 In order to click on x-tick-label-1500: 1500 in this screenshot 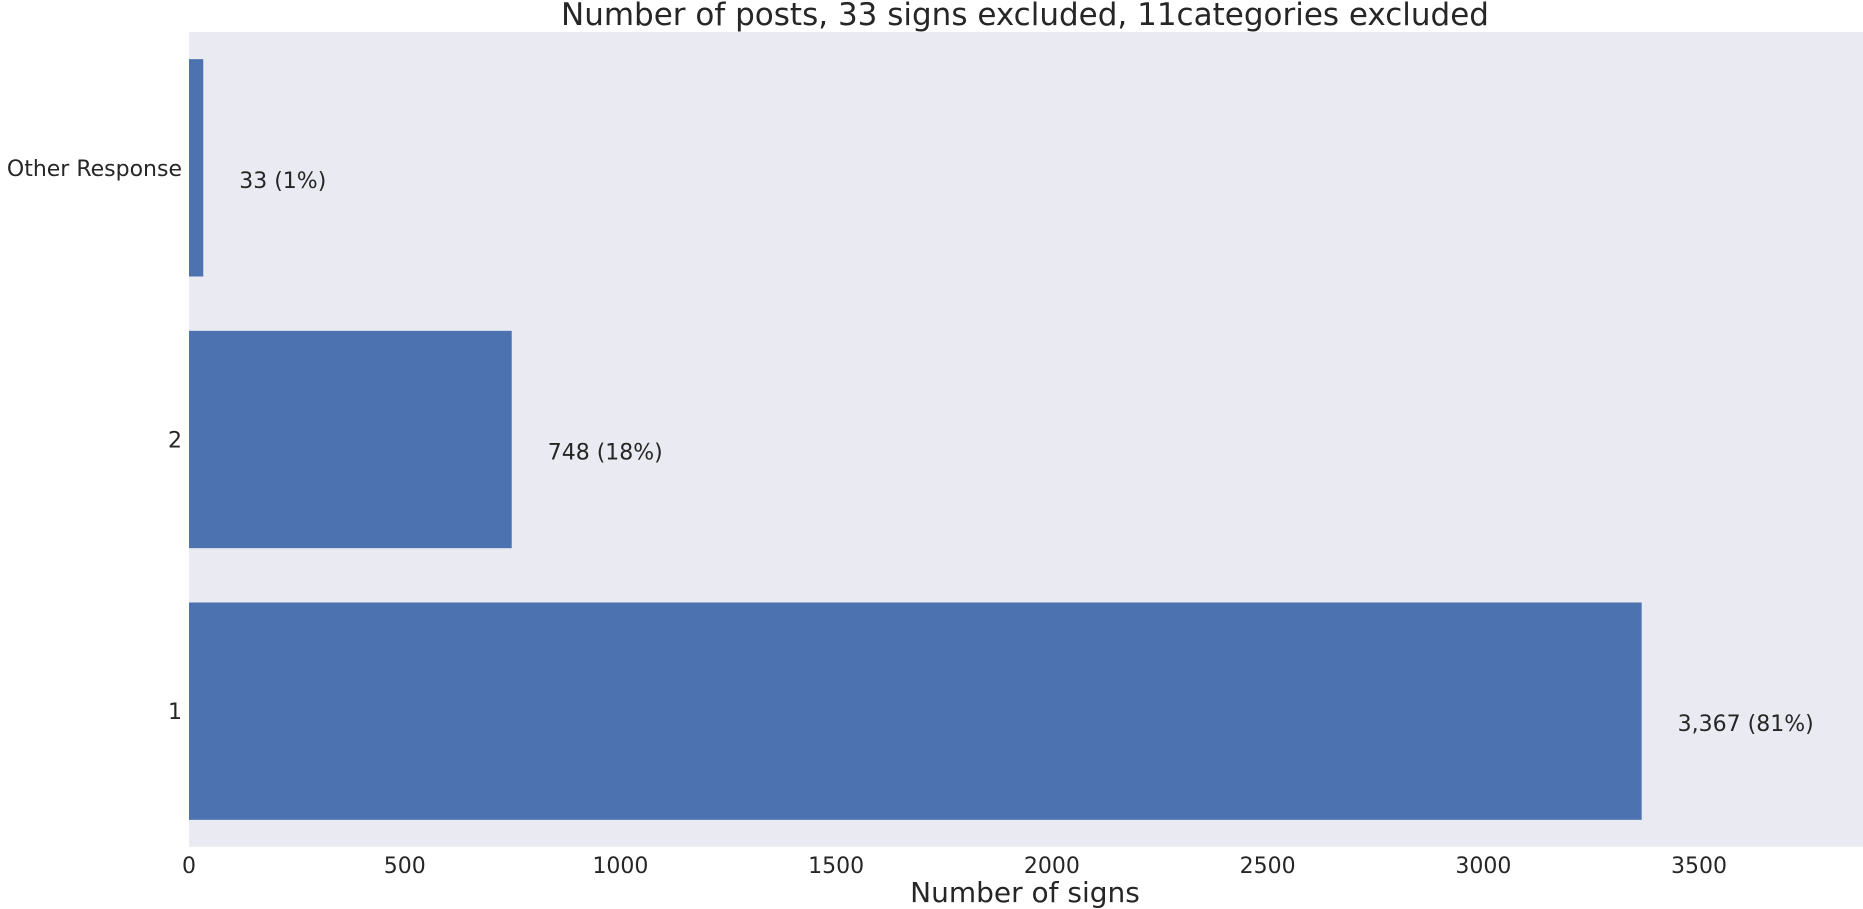, I will do `click(836, 866)`.